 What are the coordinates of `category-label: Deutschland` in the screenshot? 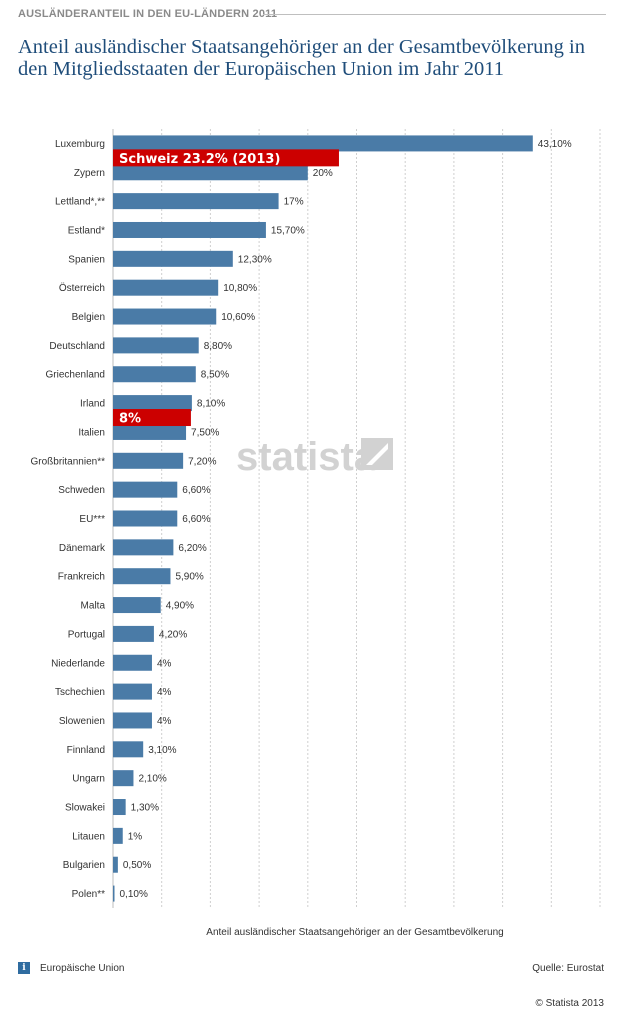 It's located at (77, 346).